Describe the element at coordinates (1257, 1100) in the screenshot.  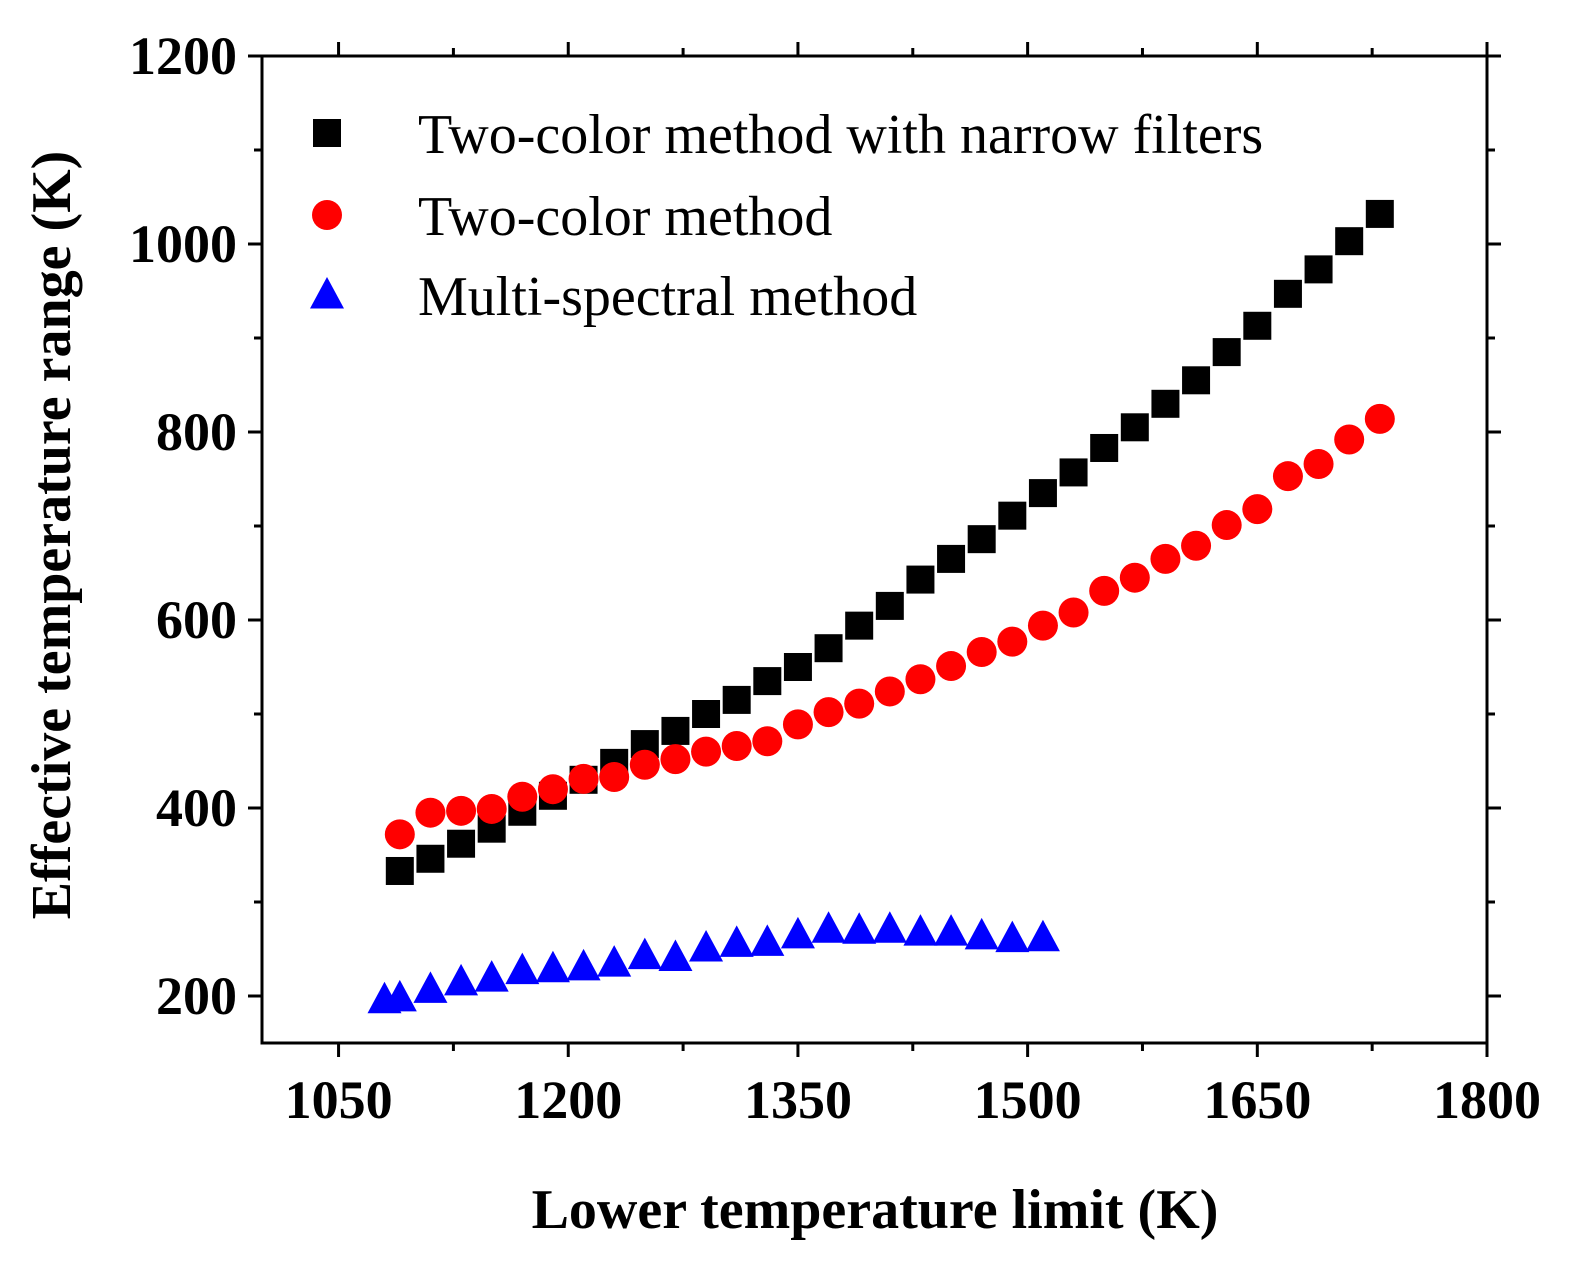
I see `x-tick-label: 1650` at that location.